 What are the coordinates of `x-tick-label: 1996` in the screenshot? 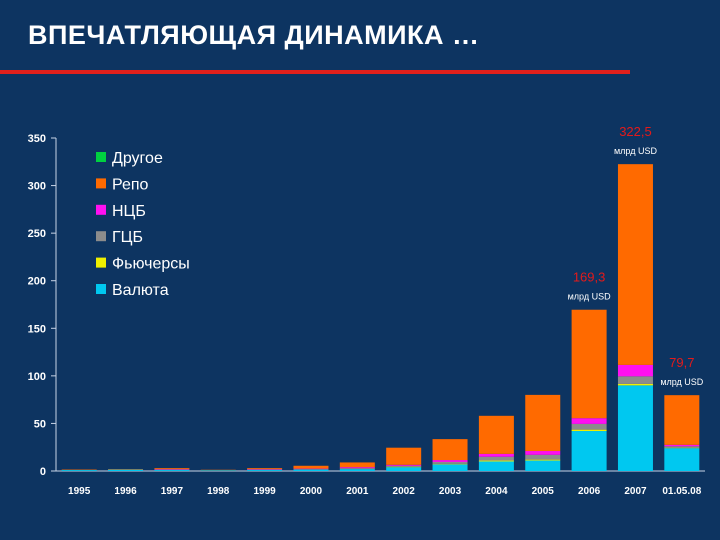 It's located at (125, 491).